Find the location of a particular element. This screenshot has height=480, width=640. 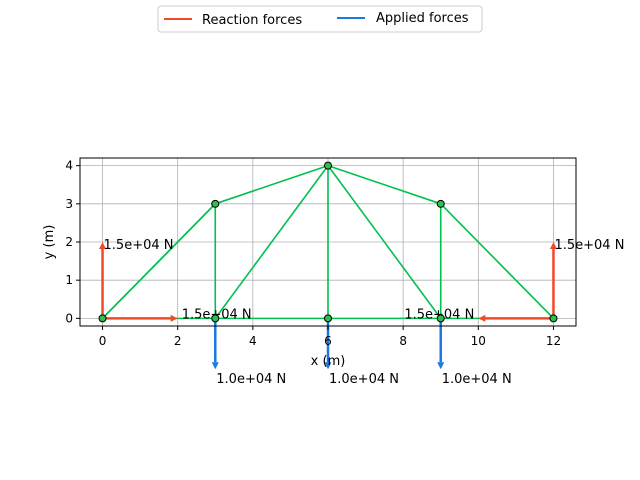

x-tick-label: 0 is located at coordinates (103, 341).